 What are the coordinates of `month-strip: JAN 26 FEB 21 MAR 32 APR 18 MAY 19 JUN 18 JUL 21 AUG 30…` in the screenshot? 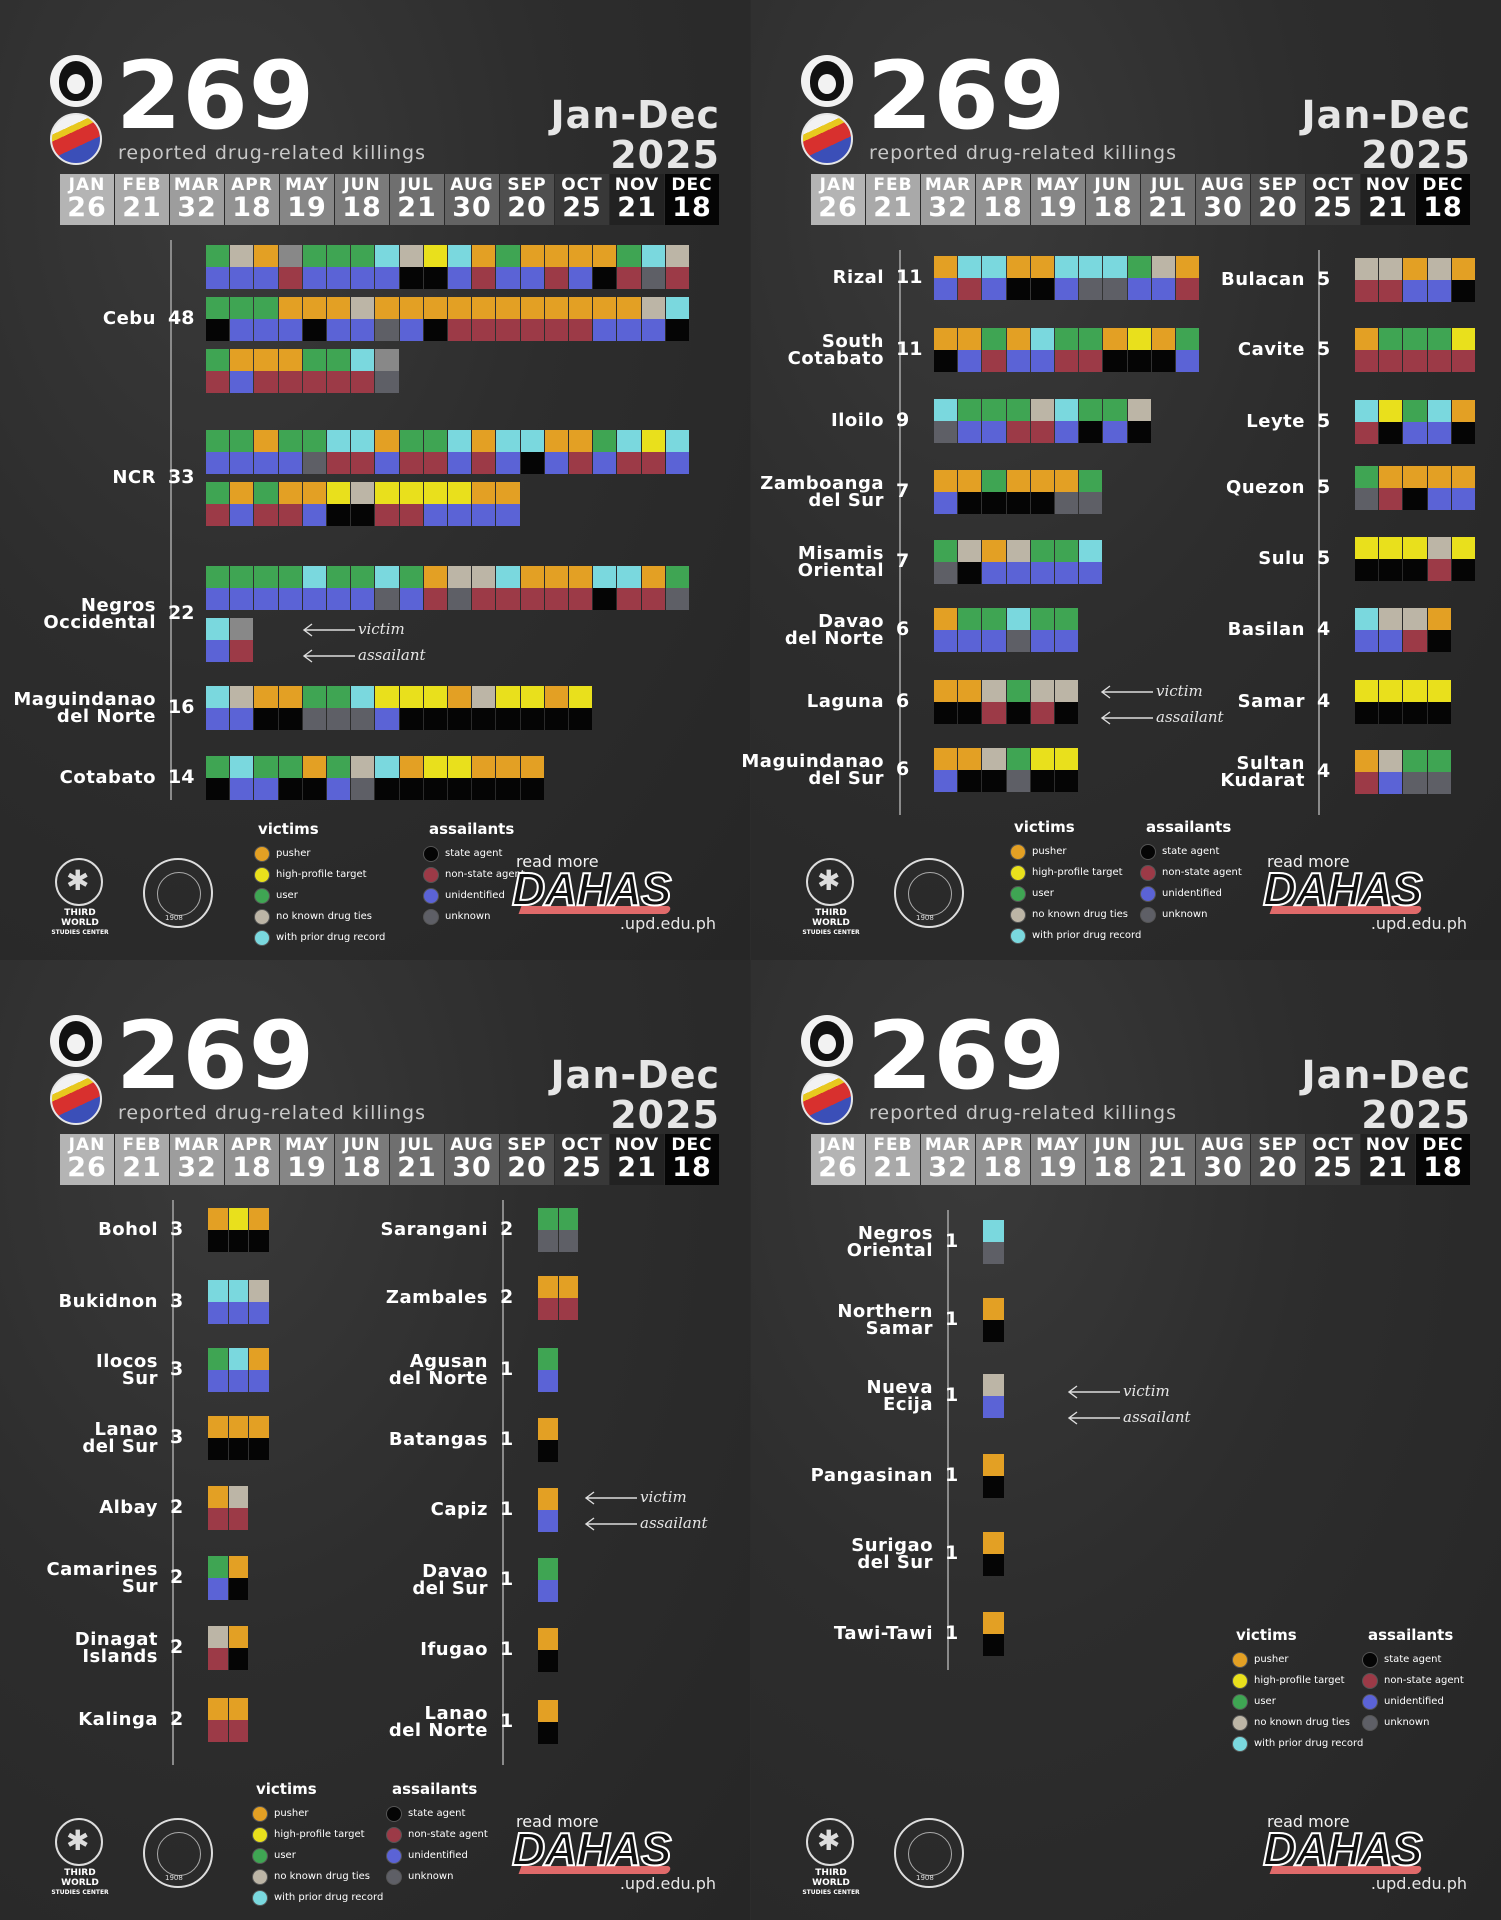 It's located at (390, 1159).